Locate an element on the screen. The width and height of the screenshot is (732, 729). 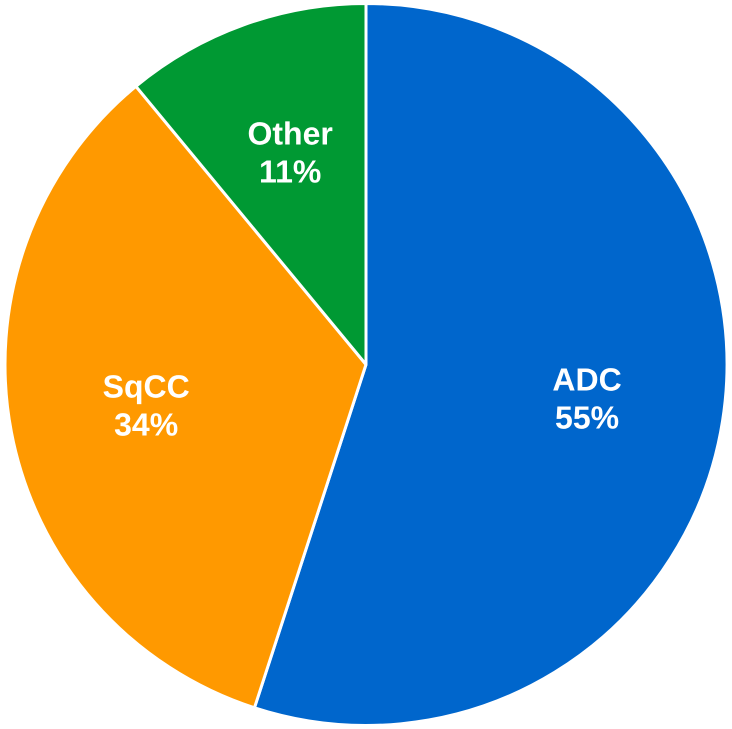
slice-label: Other is located at coordinates (290, 134).